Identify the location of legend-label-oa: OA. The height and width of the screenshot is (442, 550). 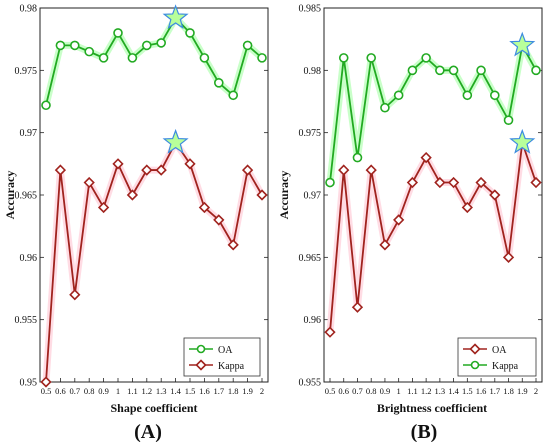
(499, 350).